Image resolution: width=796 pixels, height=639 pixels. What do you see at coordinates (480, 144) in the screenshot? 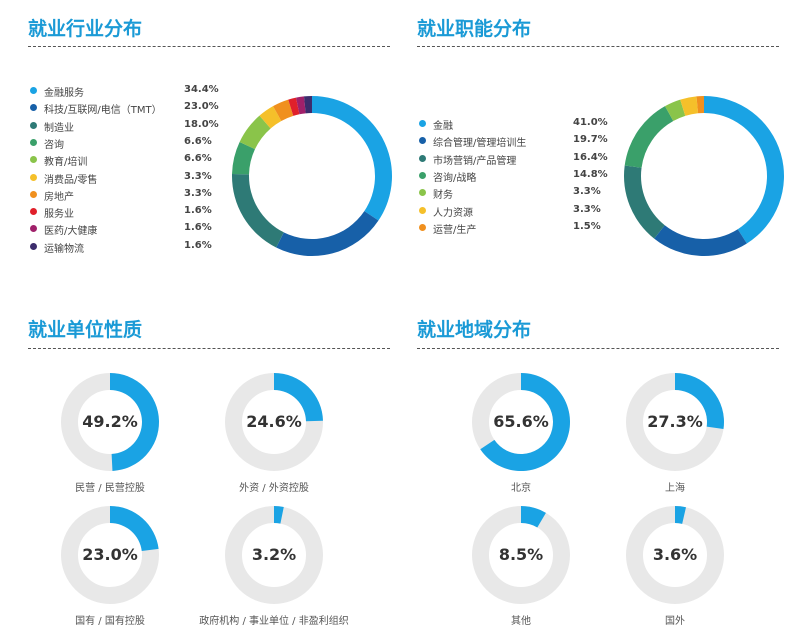
I see `function-legend-label: 综合管理/管理培训生` at bounding box center [480, 144].